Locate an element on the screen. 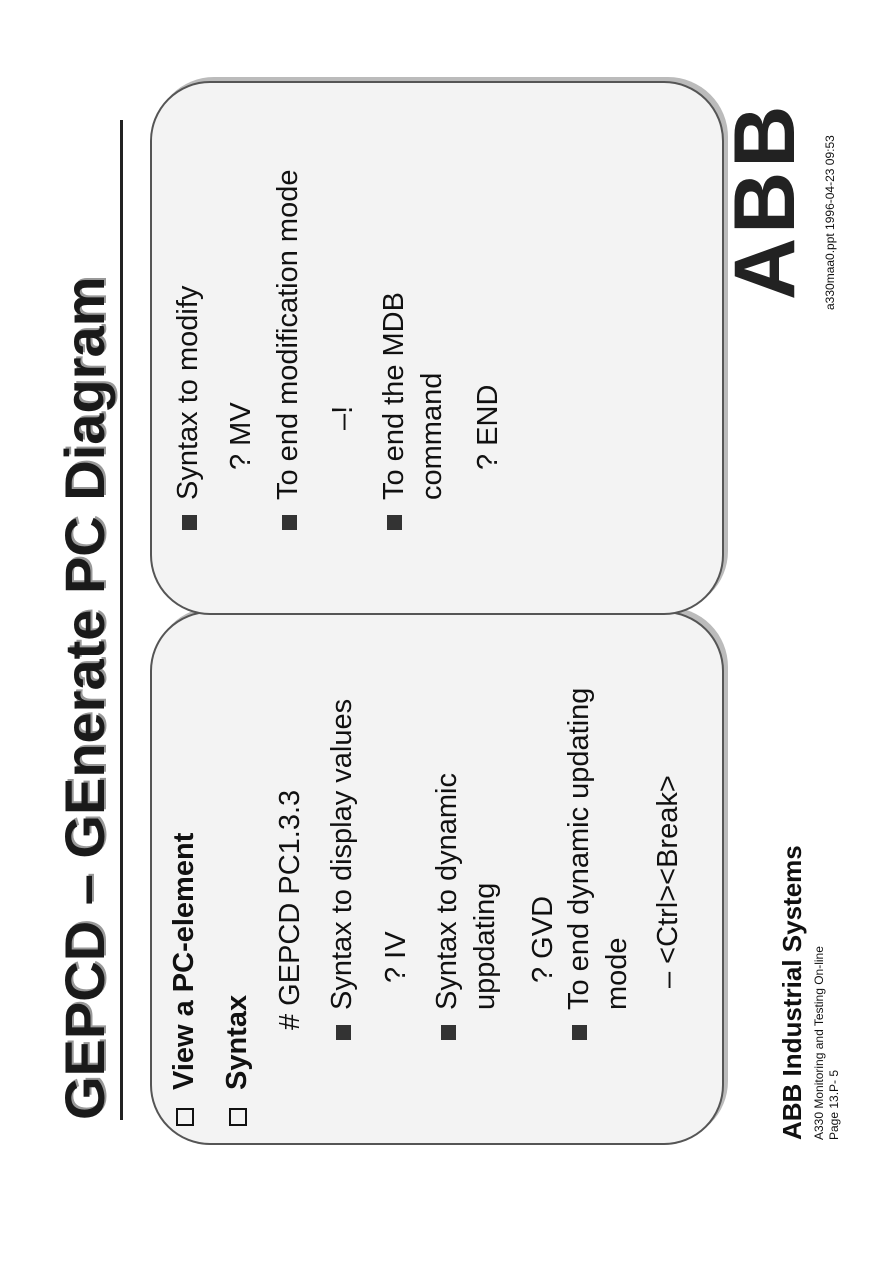 This screenshot has width=894, height=1263. title-rule is located at coordinates (121, 620).